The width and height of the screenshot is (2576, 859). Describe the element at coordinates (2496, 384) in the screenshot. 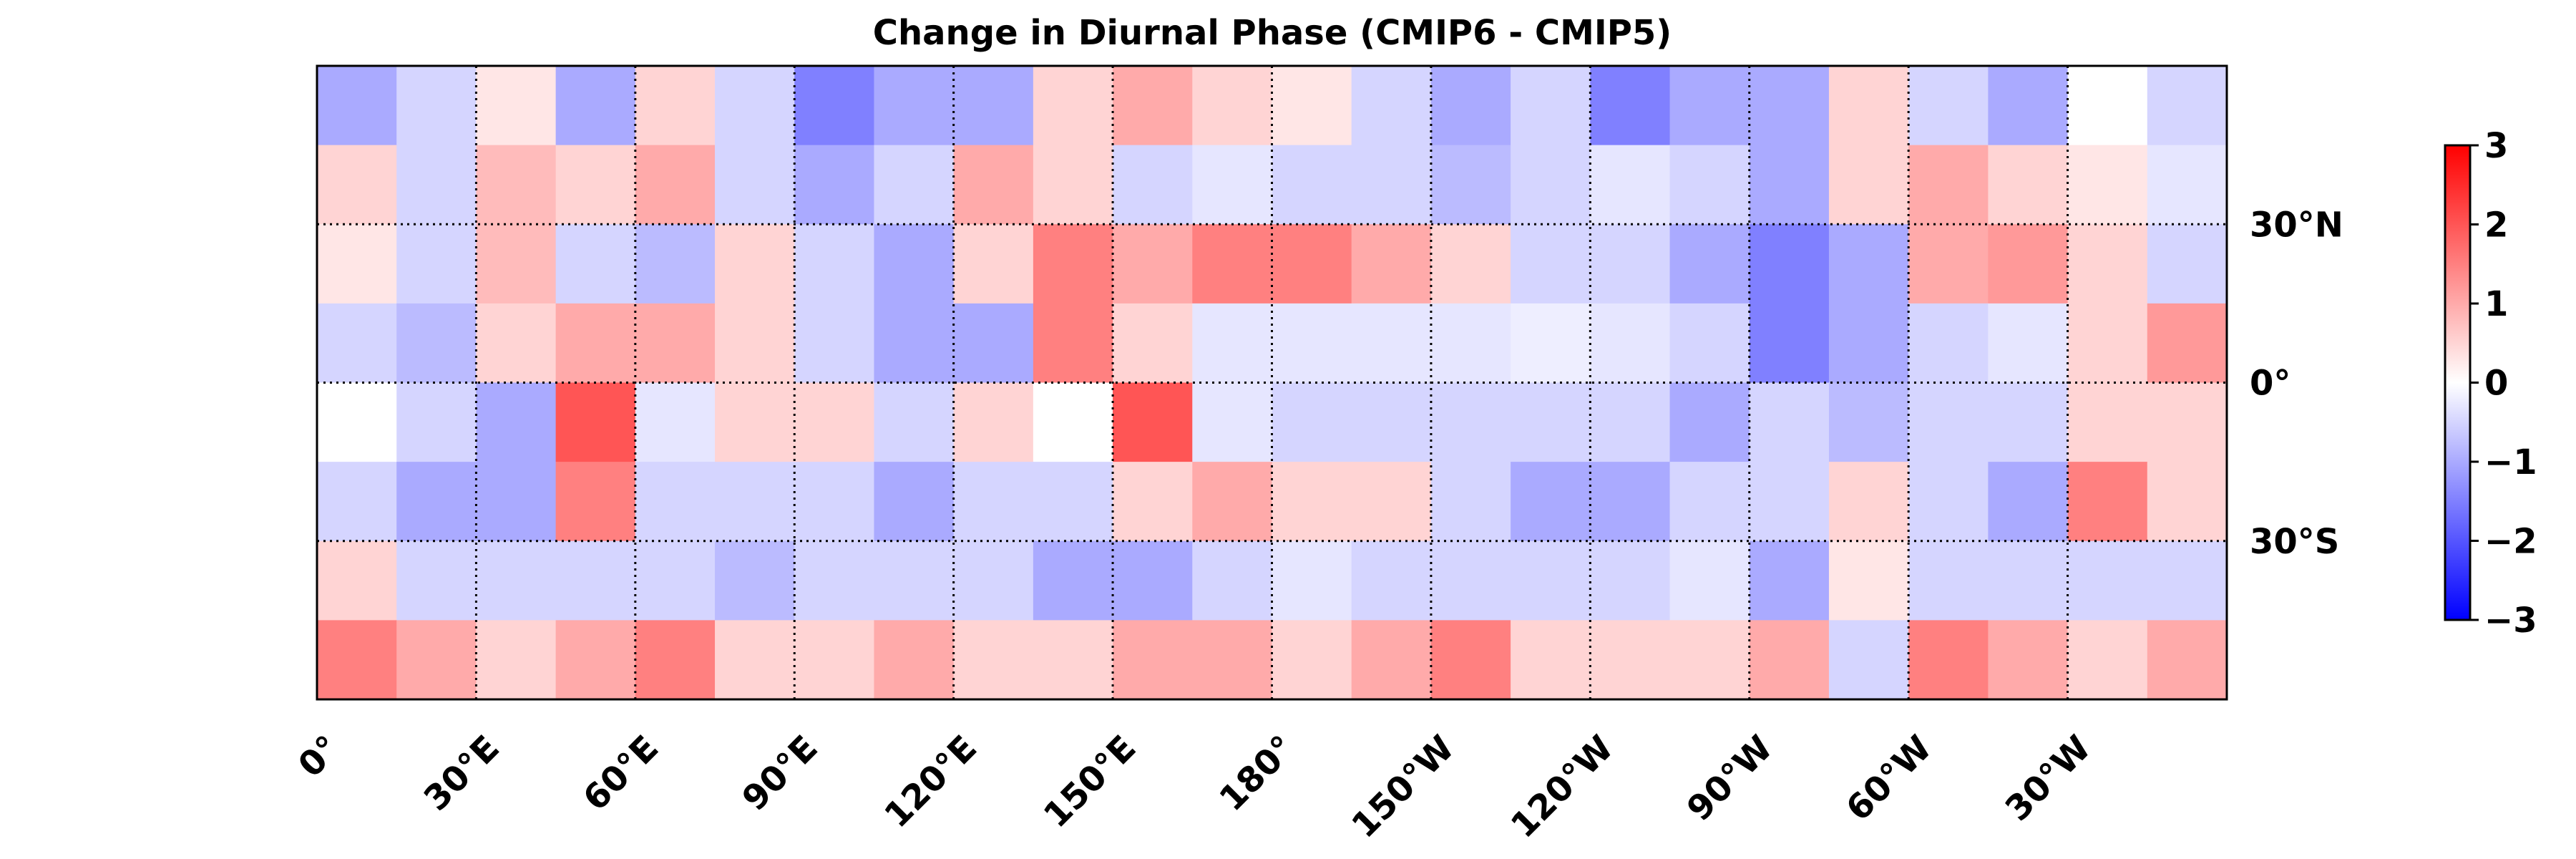

I see `colorbar-tick-label: 0` at that location.